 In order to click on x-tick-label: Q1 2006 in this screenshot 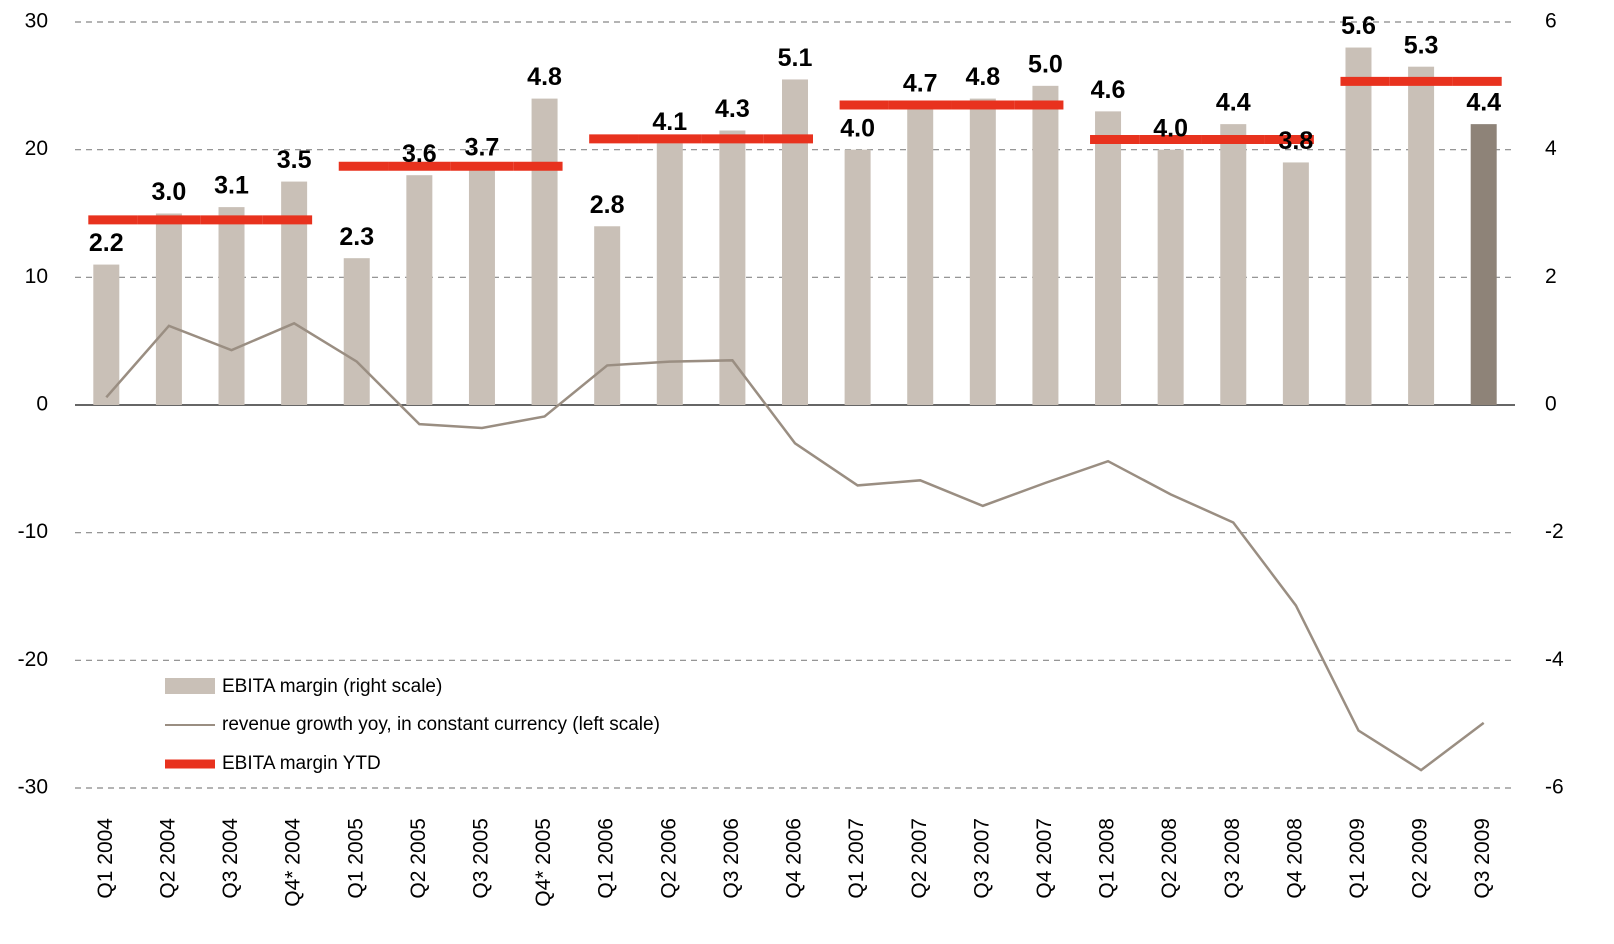, I will do `click(606, 858)`.